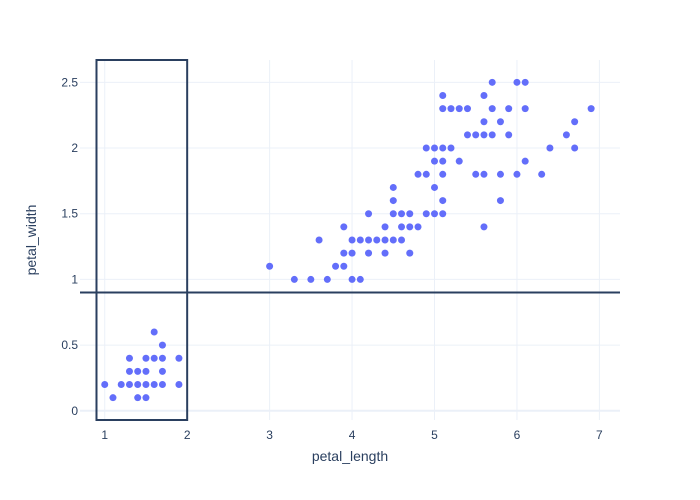  Describe the element at coordinates (104, 435) in the screenshot. I see `x-tick-label: 1` at that location.